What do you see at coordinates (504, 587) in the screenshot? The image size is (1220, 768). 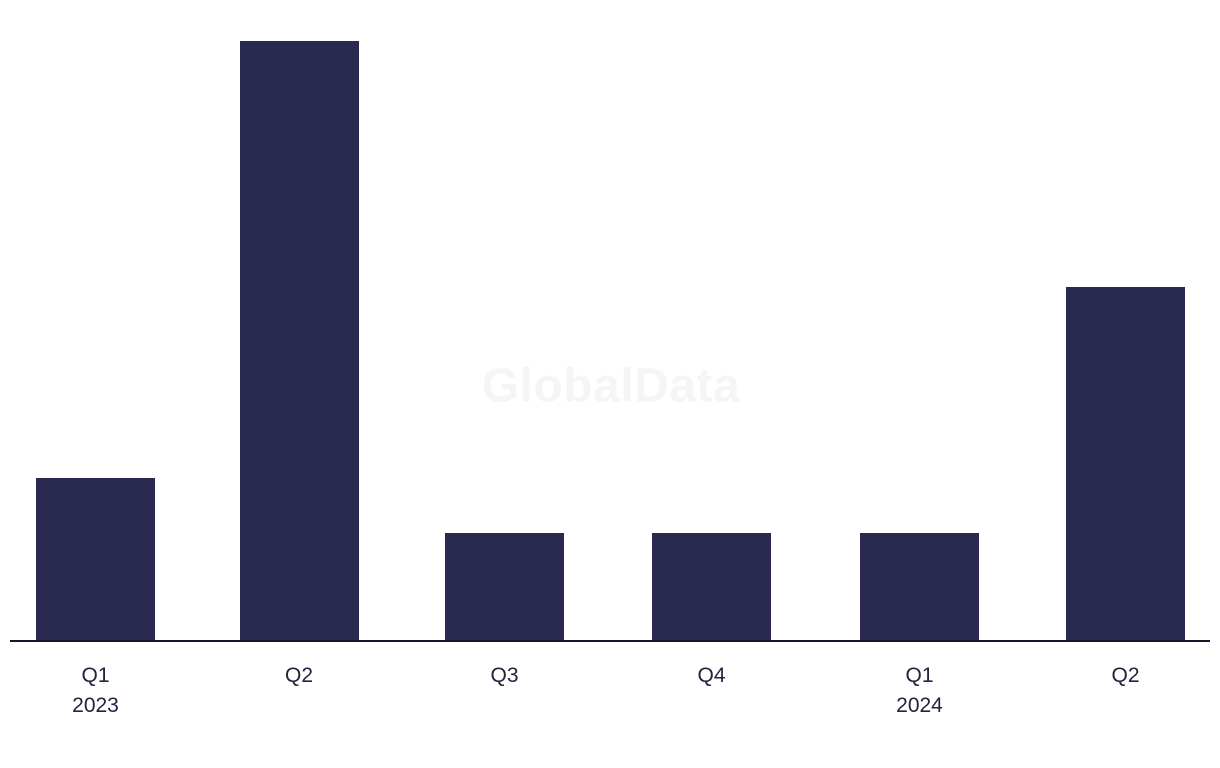 I see `bar-q3` at bounding box center [504, 587].